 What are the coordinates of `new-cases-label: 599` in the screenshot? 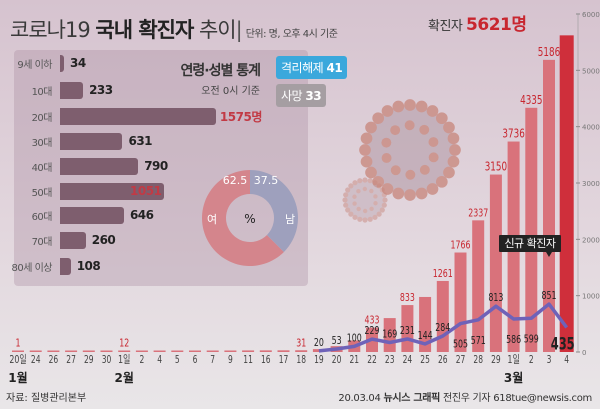 It's located at (531, 338).